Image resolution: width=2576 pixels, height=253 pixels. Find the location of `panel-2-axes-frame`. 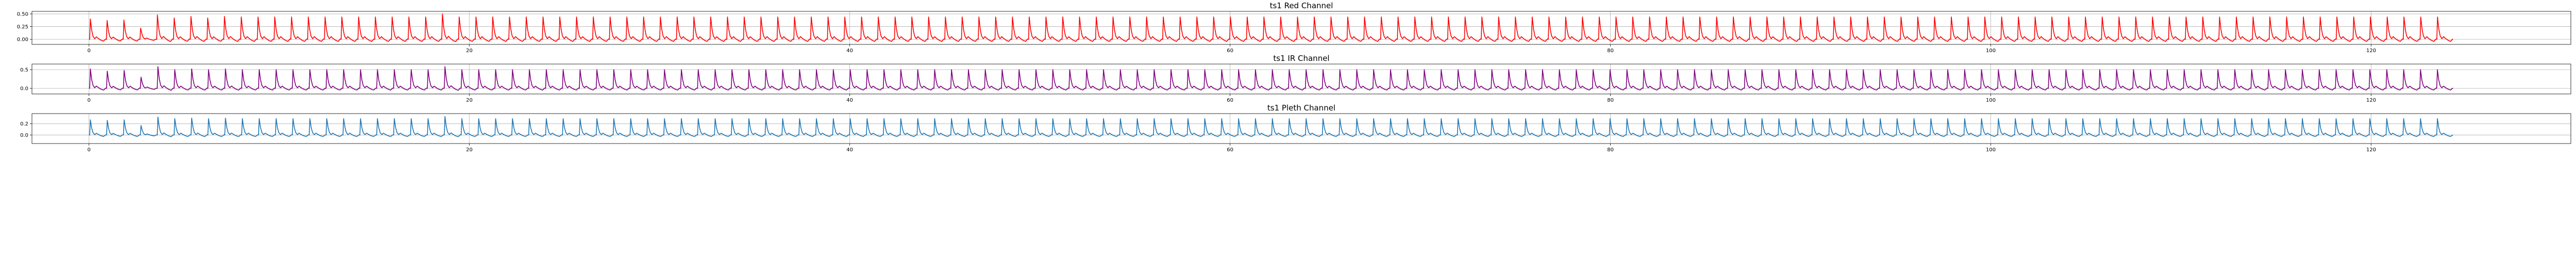

panel-2-axes-frame is located at coordinates (1301, 79).